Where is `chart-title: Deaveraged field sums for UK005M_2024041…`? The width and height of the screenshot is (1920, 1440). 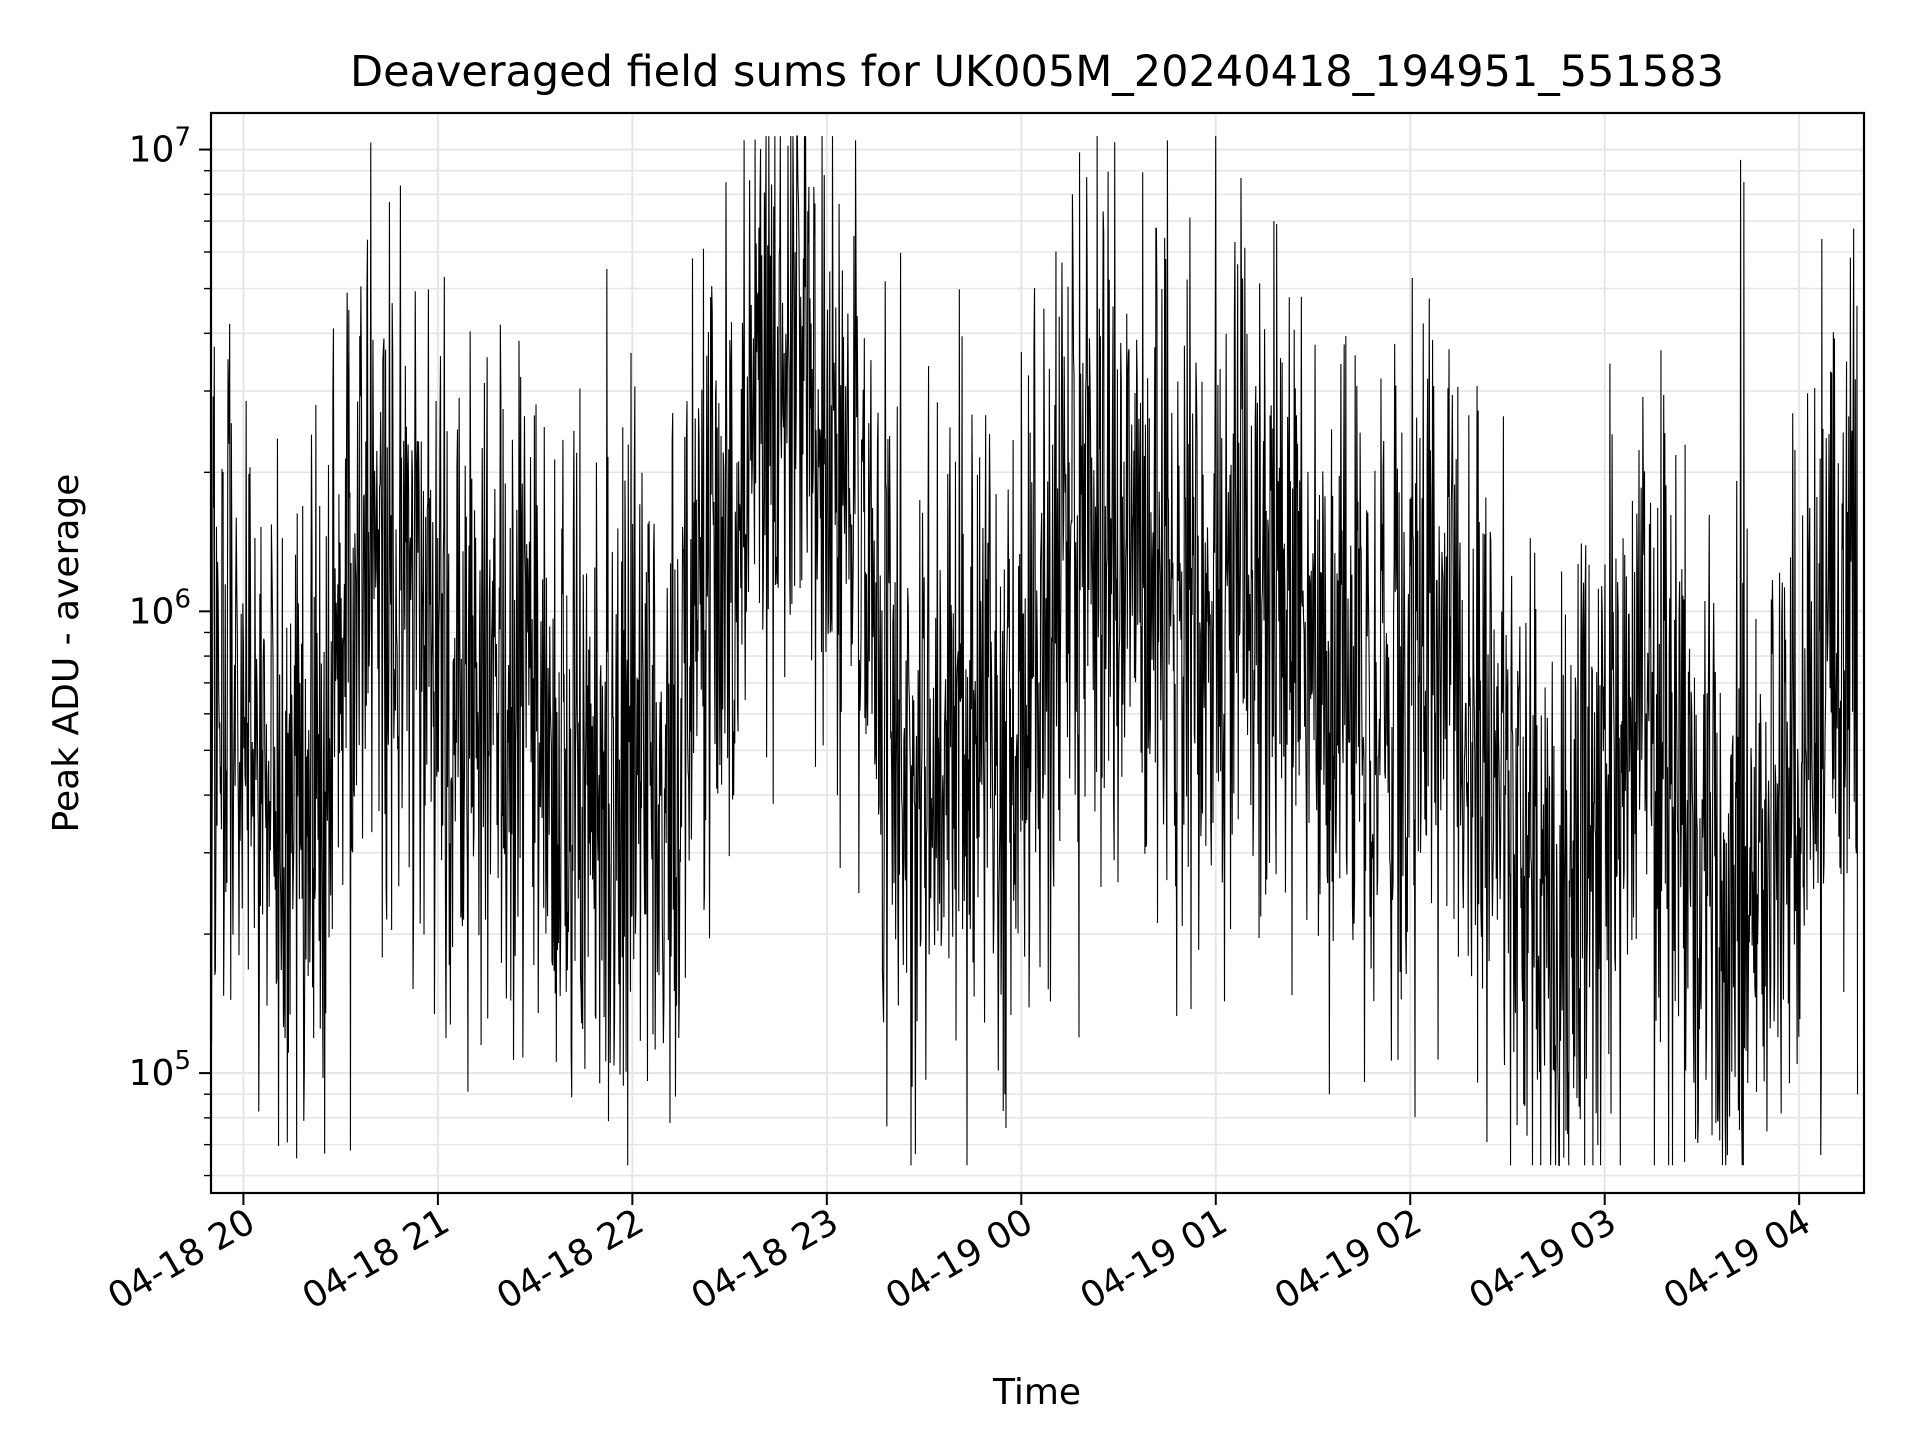 chart-title: Deaveraged field sums for UK005M_2024041… is located at coordinates (1037, 72).